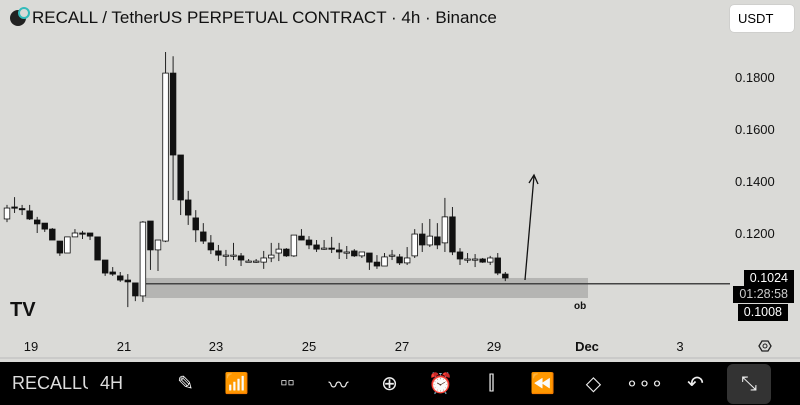 This screenshot has width=800, height=405. Describe the element at coordinates (236, 384) in the screenshot. I see `indicators-icon: 📶` at that location.